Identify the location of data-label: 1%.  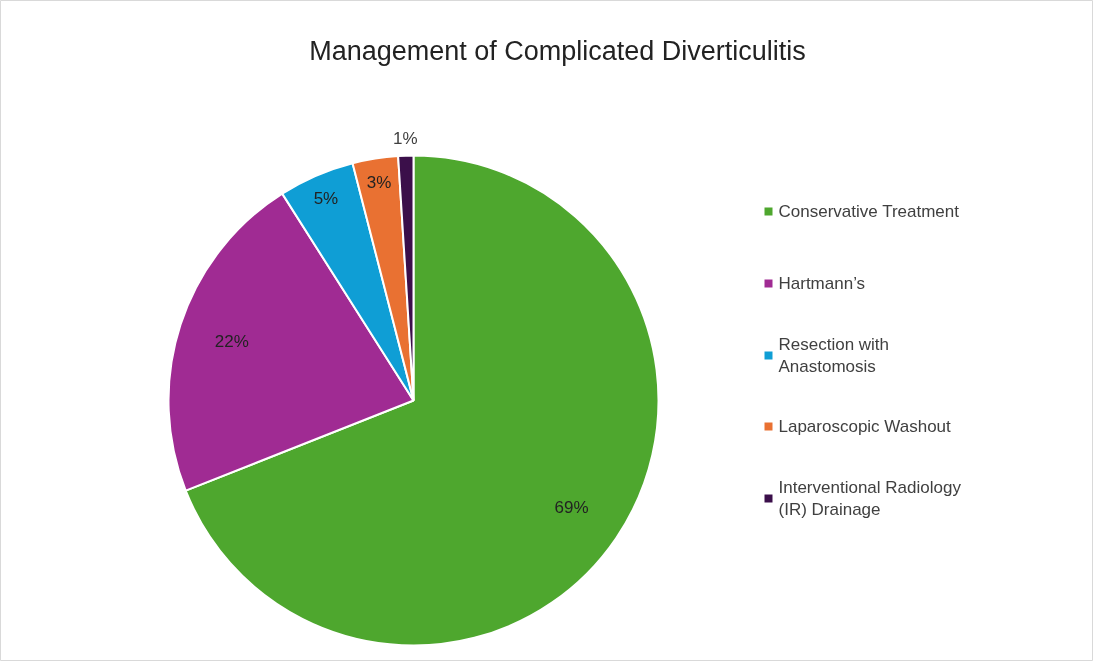
(405, 138).